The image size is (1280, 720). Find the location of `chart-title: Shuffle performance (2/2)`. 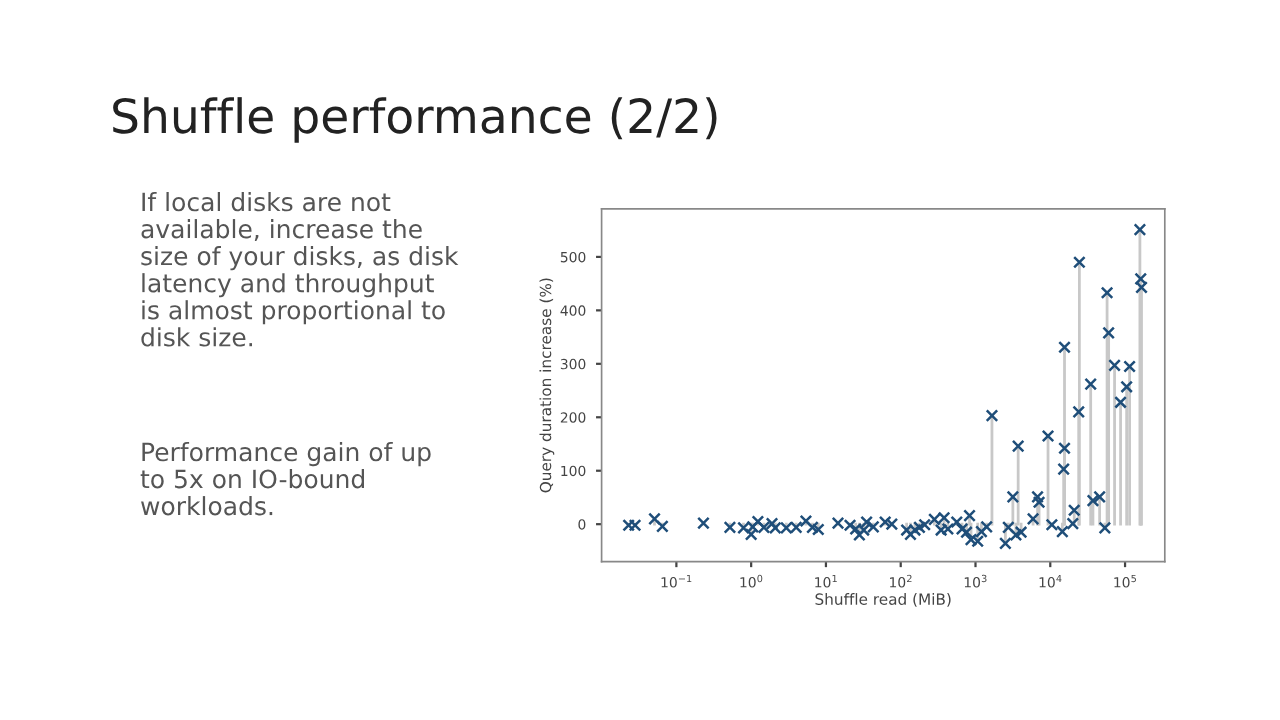

chart-title: Shuffle performance (2/2) is located at coordinates (415, 120).